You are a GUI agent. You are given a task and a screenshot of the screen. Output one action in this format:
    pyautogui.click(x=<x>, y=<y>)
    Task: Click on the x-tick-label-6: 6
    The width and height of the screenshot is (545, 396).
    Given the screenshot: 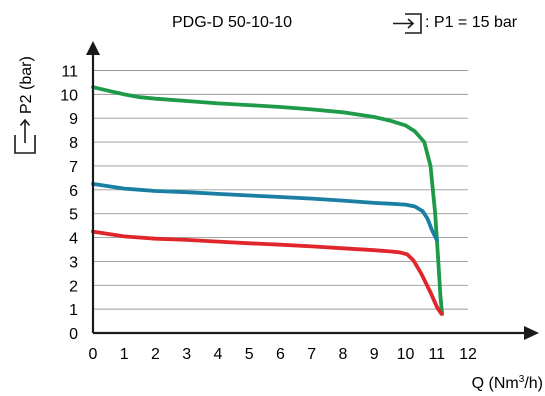 What is the action you would take?
    pyautogui.click(x=280, y=354)
    